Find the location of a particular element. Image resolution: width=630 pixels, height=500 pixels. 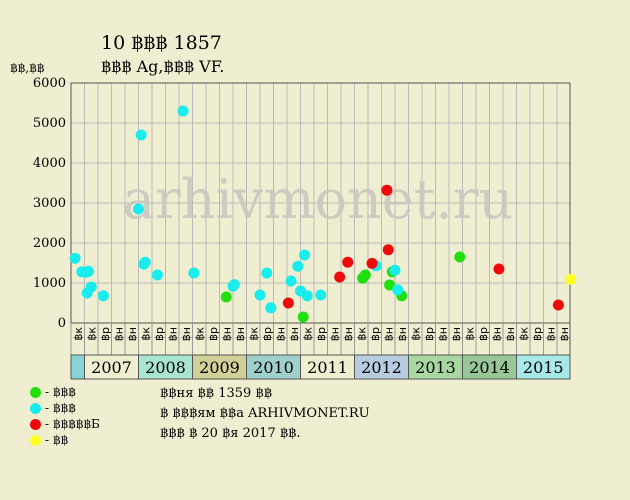

x-slot-band is located at coordinates (320, 339).